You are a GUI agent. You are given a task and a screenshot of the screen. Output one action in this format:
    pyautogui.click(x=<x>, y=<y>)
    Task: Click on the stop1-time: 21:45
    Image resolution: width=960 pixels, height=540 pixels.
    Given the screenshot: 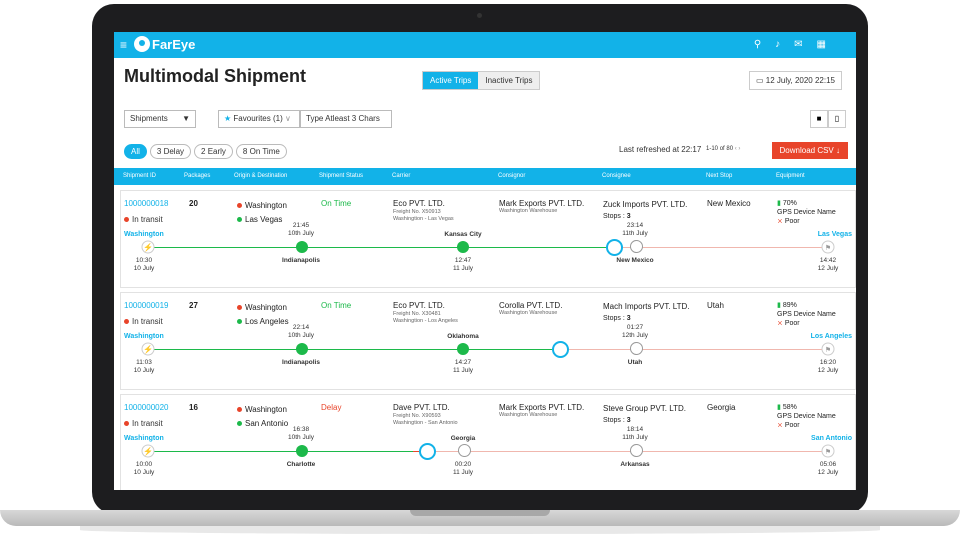 What is the action you would take?
    pyautogui.click(x=301, y=225)
    